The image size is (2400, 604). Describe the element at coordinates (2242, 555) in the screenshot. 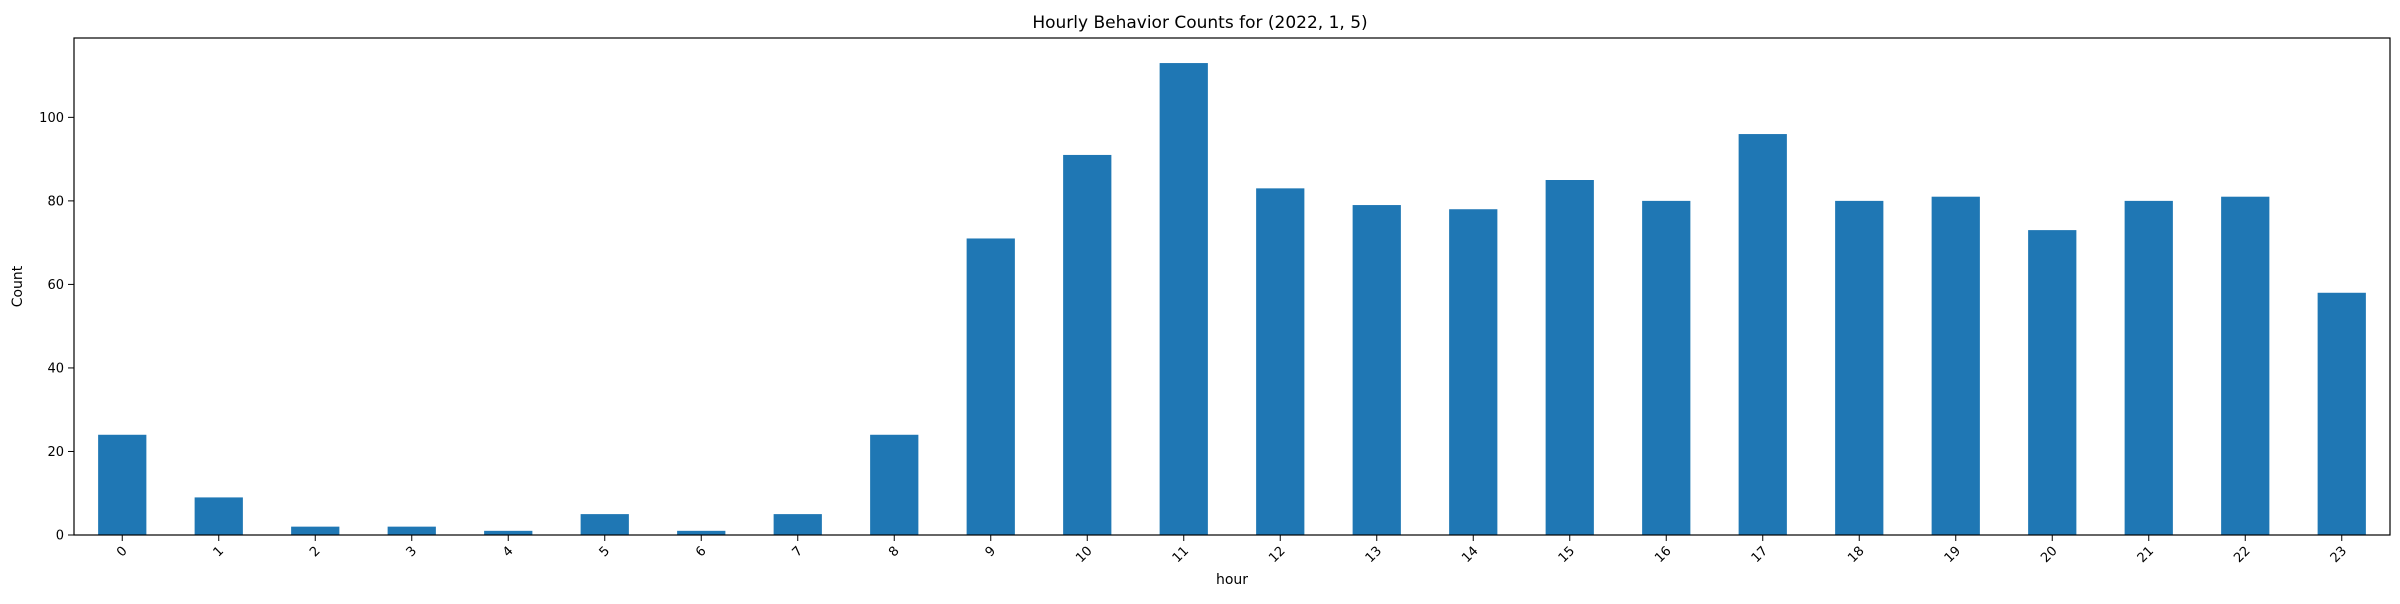

I see `x-tick-label: 22` at that location.